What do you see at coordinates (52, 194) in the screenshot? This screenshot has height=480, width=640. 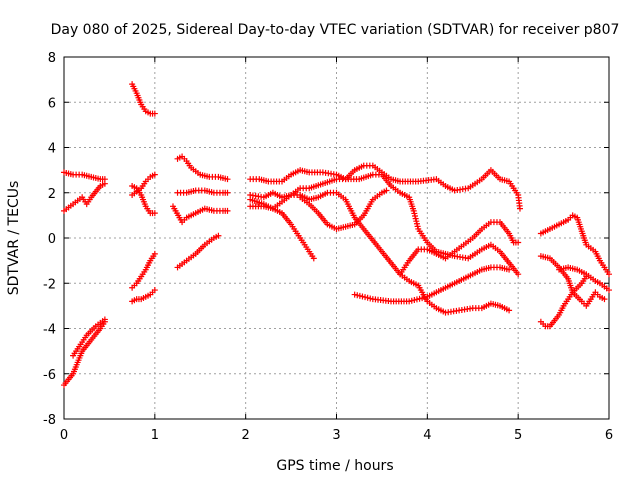 I see `y-tick-label: 2` at bounding box center [52, 194].